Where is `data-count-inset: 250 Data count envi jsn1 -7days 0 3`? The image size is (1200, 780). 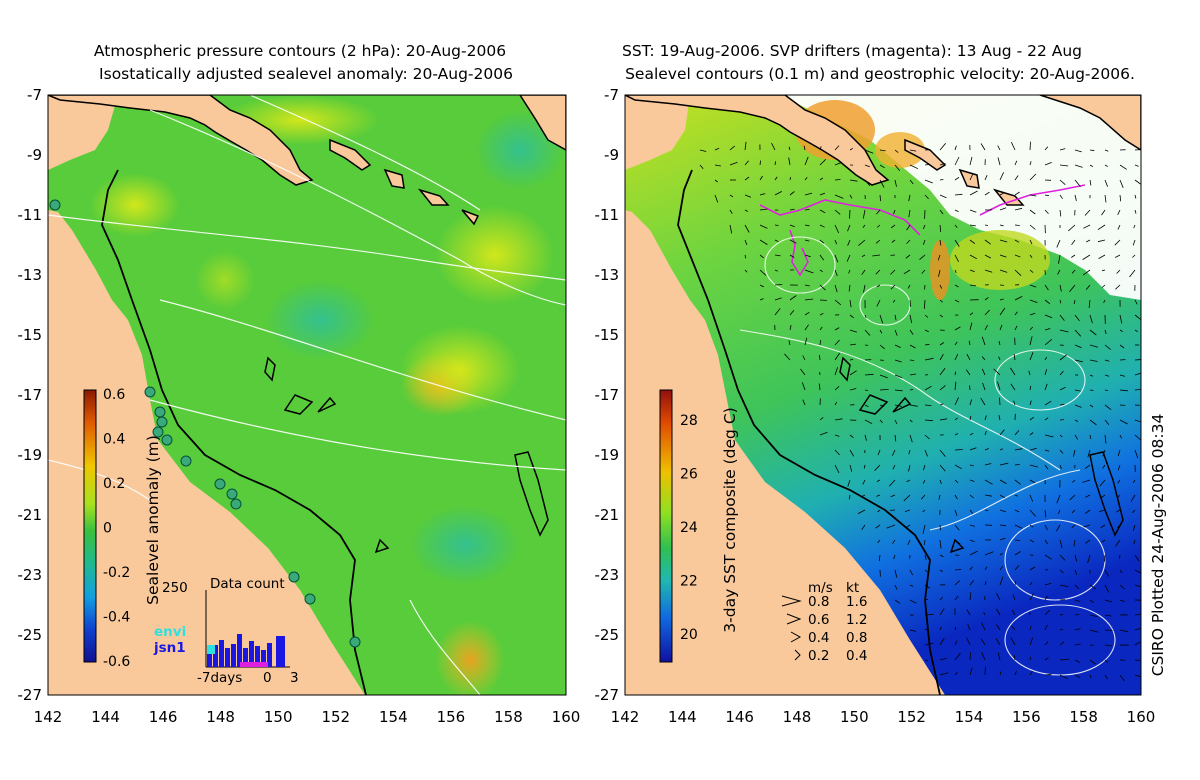 data-count-inset: 250 Data count envi jsn1 -7days 0 3 is located at coordinates (226, 631).